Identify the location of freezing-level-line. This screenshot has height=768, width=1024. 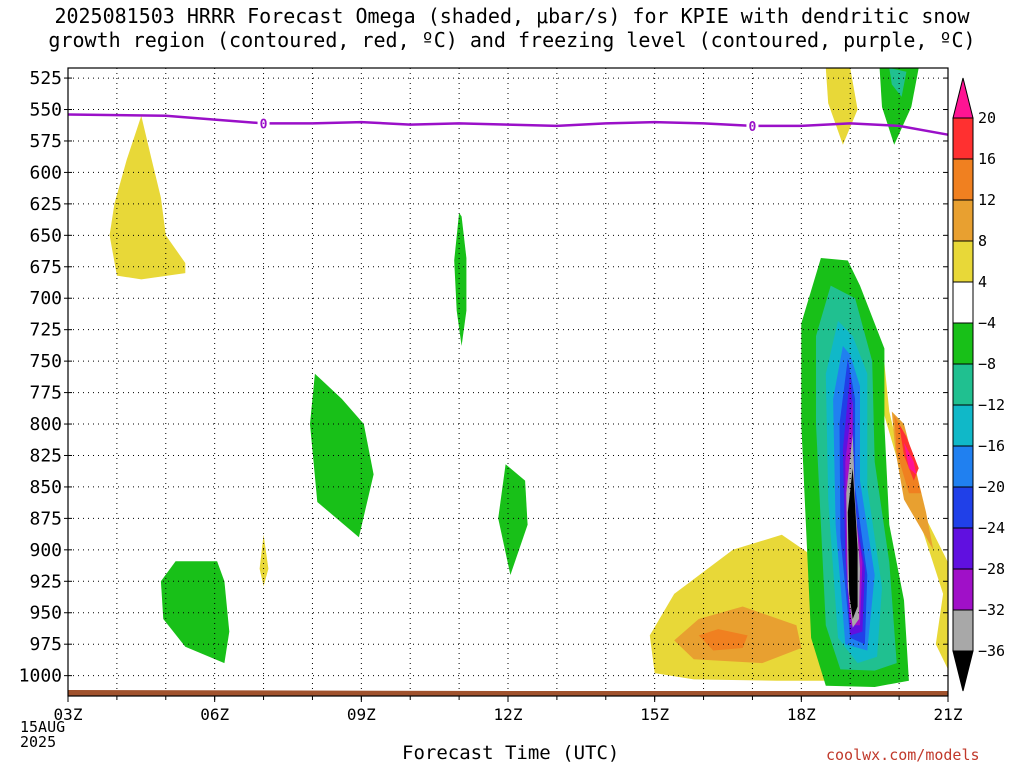
(508, 124).